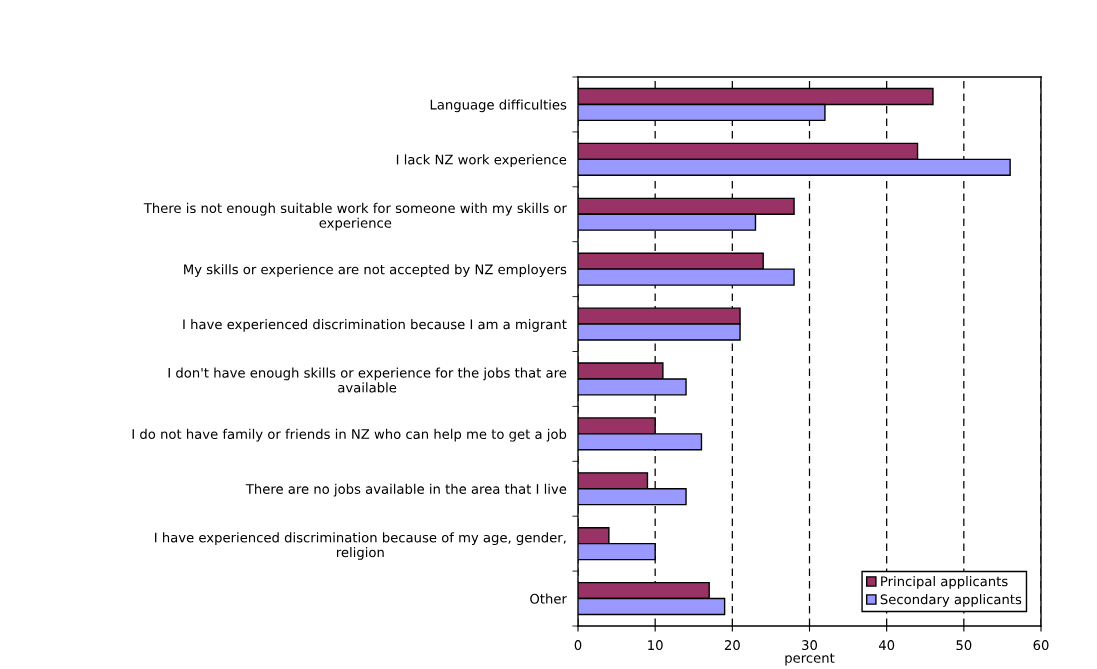 The width and height of the screenshot is (1097, 669). Describe the element at coordinates (481, 161) in the screenshot. I see `y-tick-label: I lack NZ work experience` at that location.